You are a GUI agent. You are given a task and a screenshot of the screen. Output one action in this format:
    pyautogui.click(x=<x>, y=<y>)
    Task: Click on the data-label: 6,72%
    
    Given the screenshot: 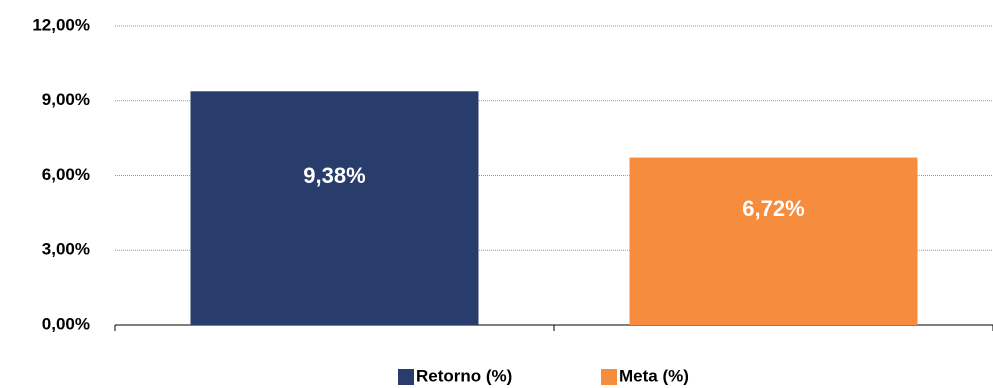 What is the action you would take?
    pyautogui.click(x=773, y=208)
    